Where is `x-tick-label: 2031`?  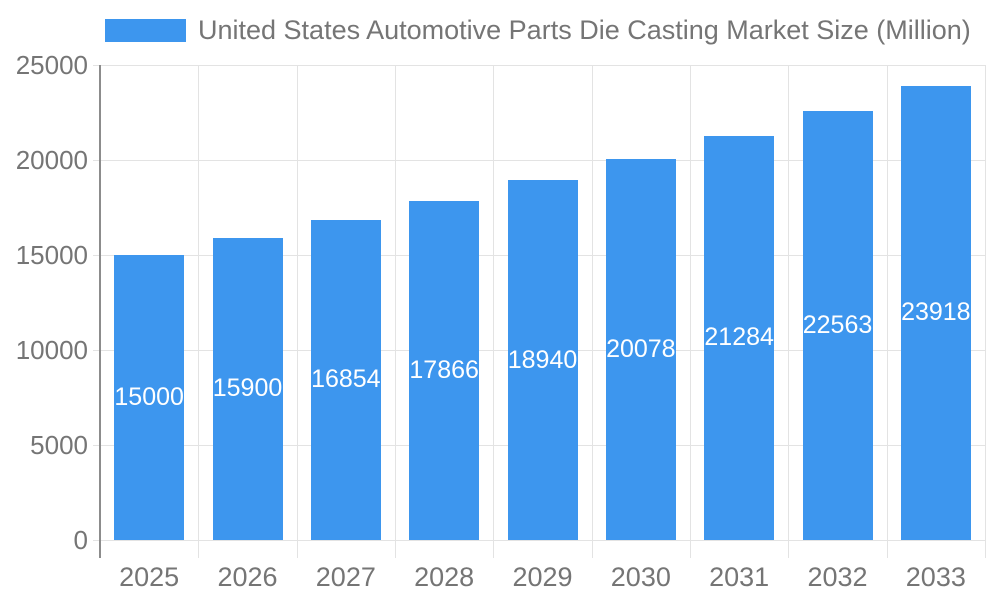 x-tick-label: 2031 is located at coordinates (739, 577).